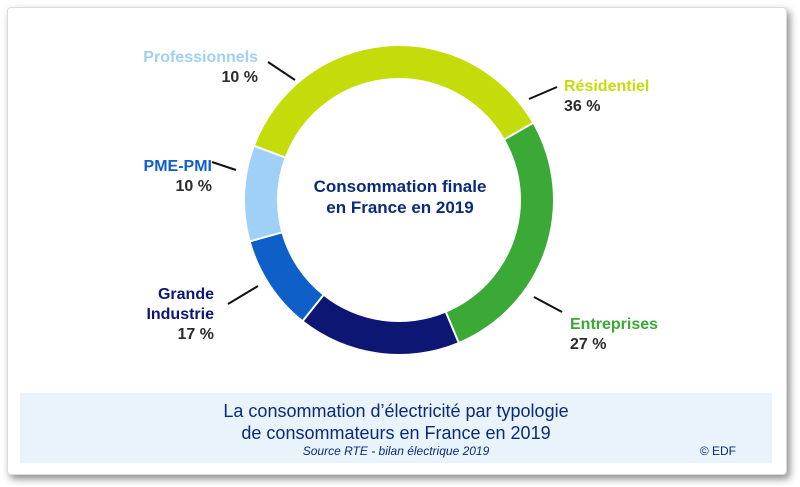  Describe the element at coordinates (607, 86) in the screenshot. I see `slice-label-residentiel-name: Résidentiel` at that location.